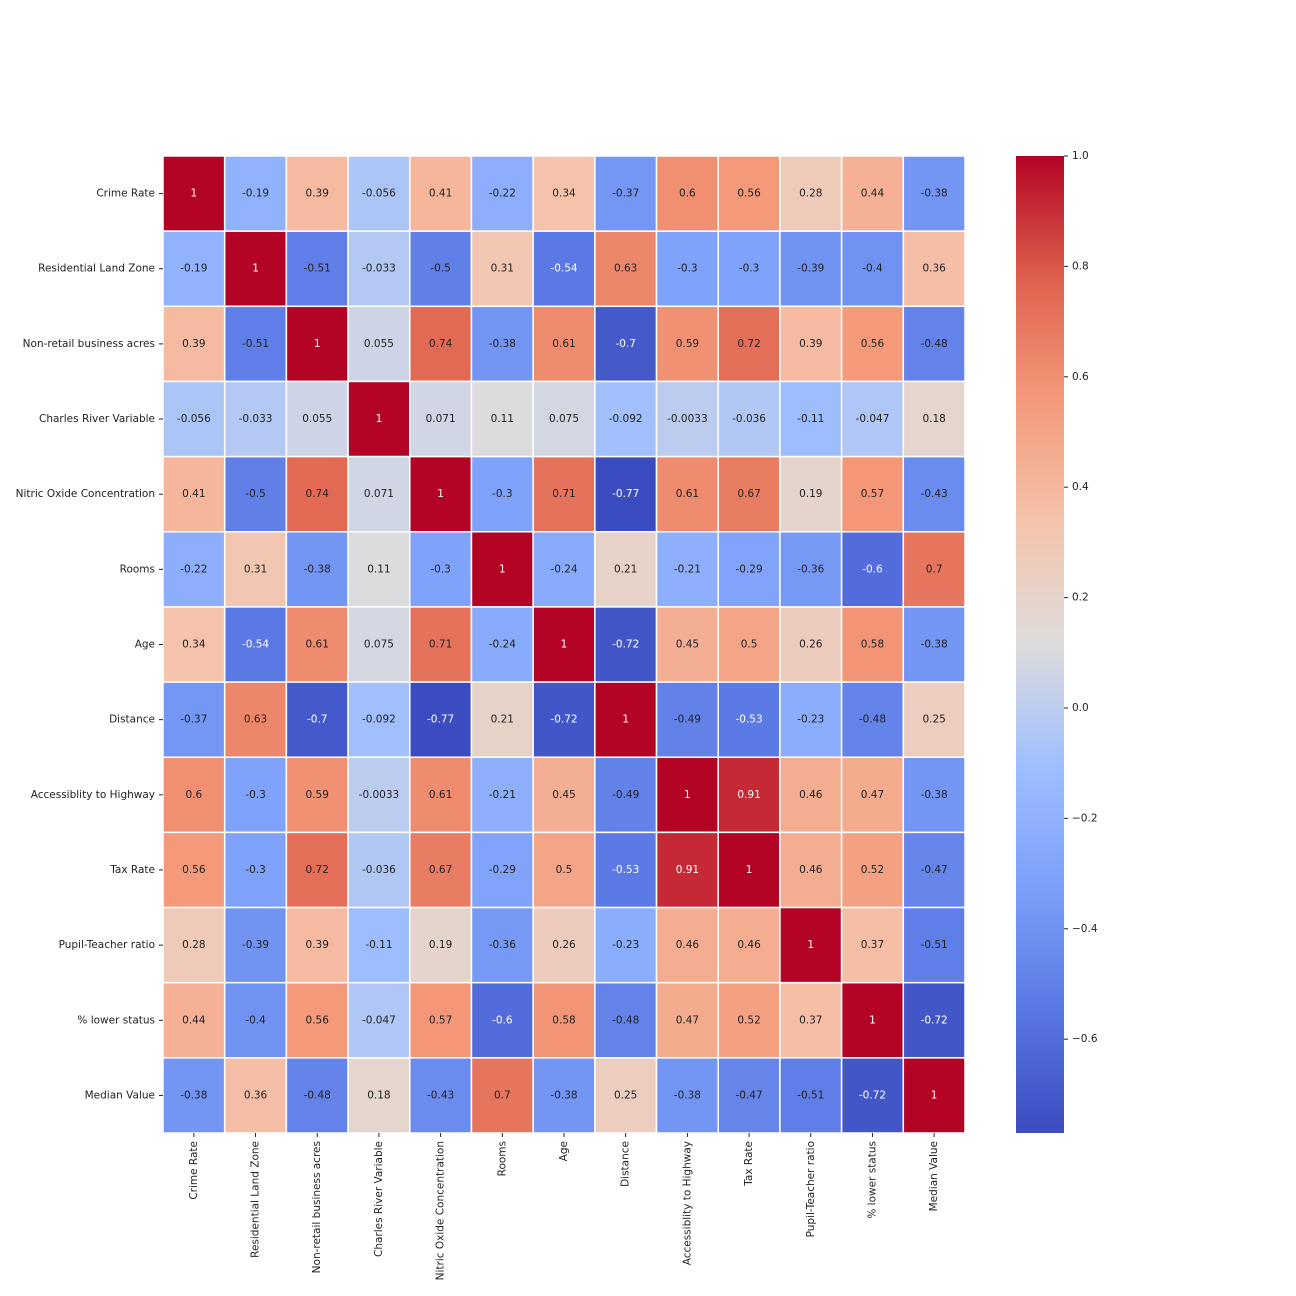 This screenshot has height=1296, width=1296. I want to click on x-tick-label: Non-retail business acres, so click(317, 1207).